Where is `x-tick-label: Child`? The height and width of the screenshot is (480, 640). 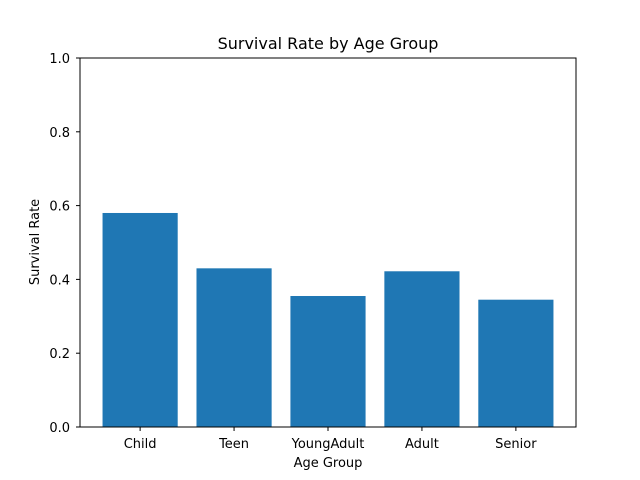 x-tick-label: Child is located at coordinates (140, 444).